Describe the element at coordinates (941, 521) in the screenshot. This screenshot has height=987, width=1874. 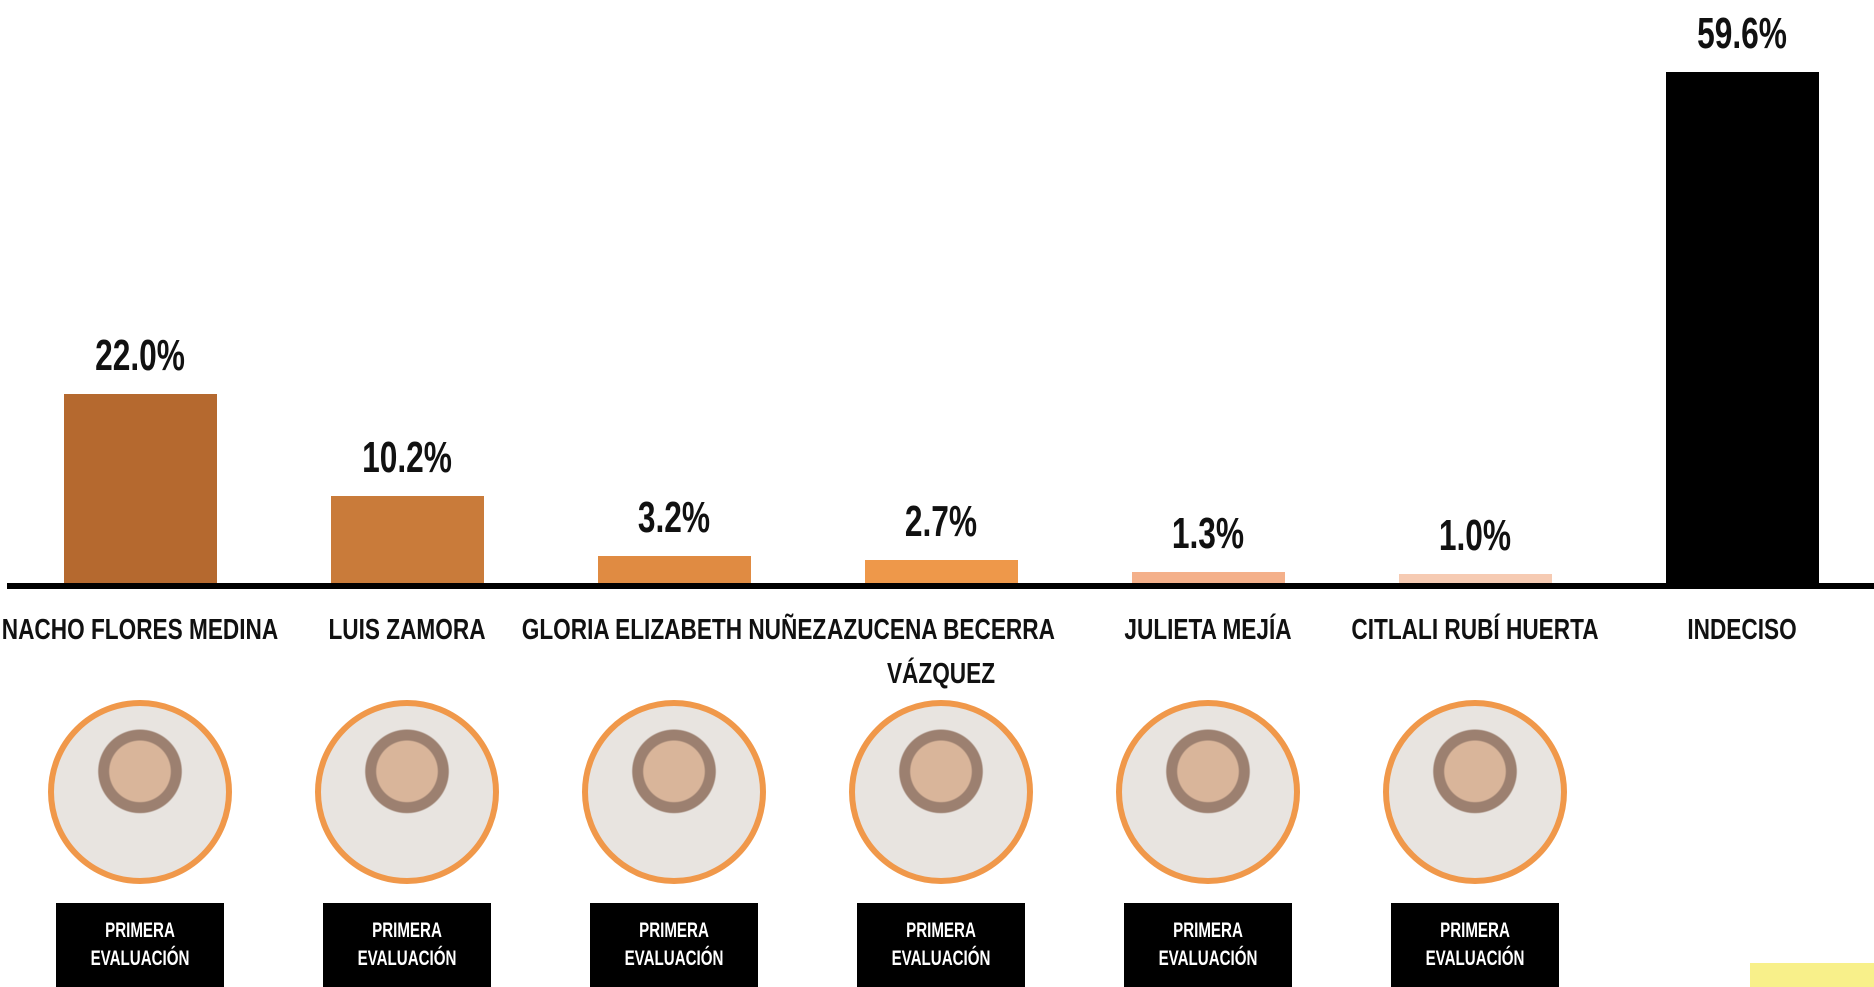
I see `value-label: 2.7%` at that location.